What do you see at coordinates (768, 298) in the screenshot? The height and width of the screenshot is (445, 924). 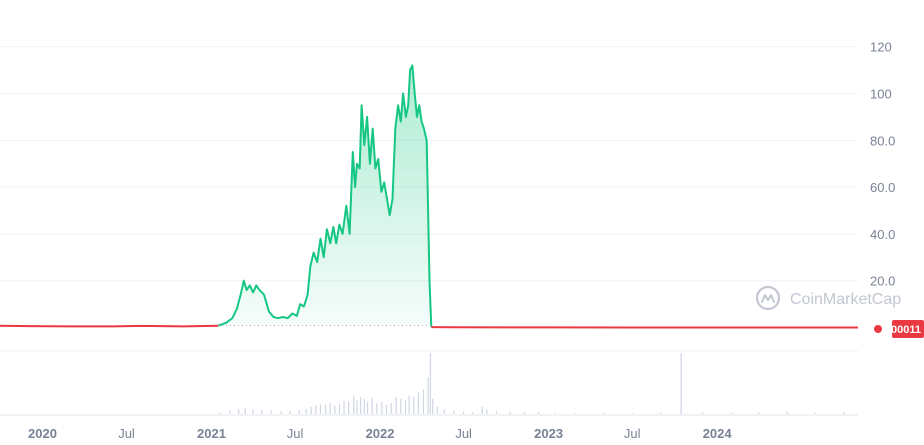 I see `coinmarketcap-logo-icon` at bounding box center [768, 298].